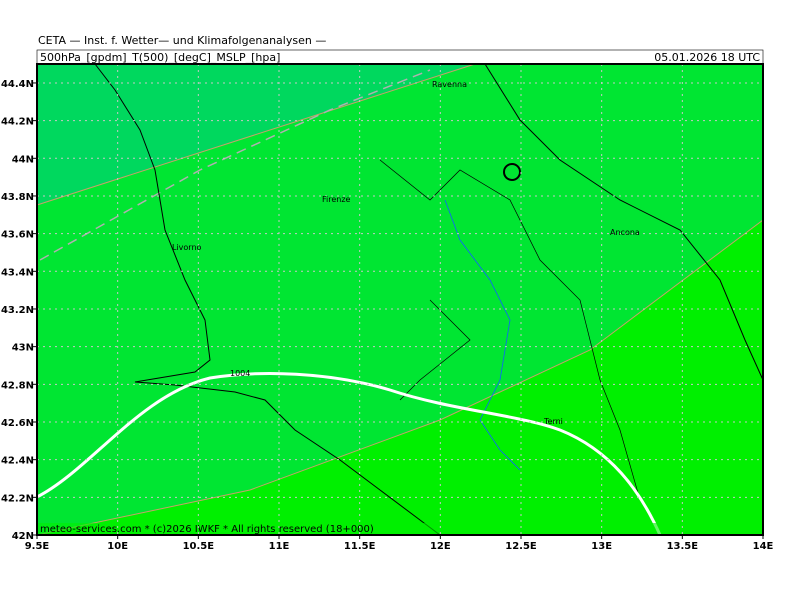 Image resolution: width=800 pixels, height=604 pixels. What do you see at coordinates (707, 57) in the screenshot?
I see `valid-time: 05.01.2026 18 UTC` at bounding box center [707, 57].